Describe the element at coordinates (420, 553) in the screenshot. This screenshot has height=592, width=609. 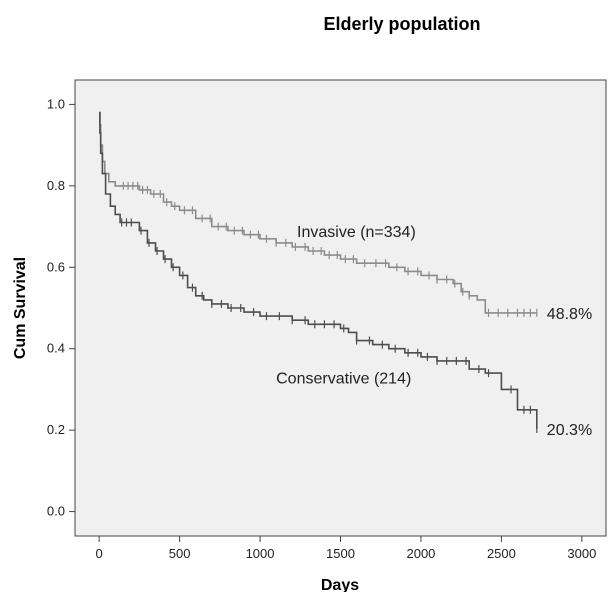
I see `x-tick-label: 2000` at that location.